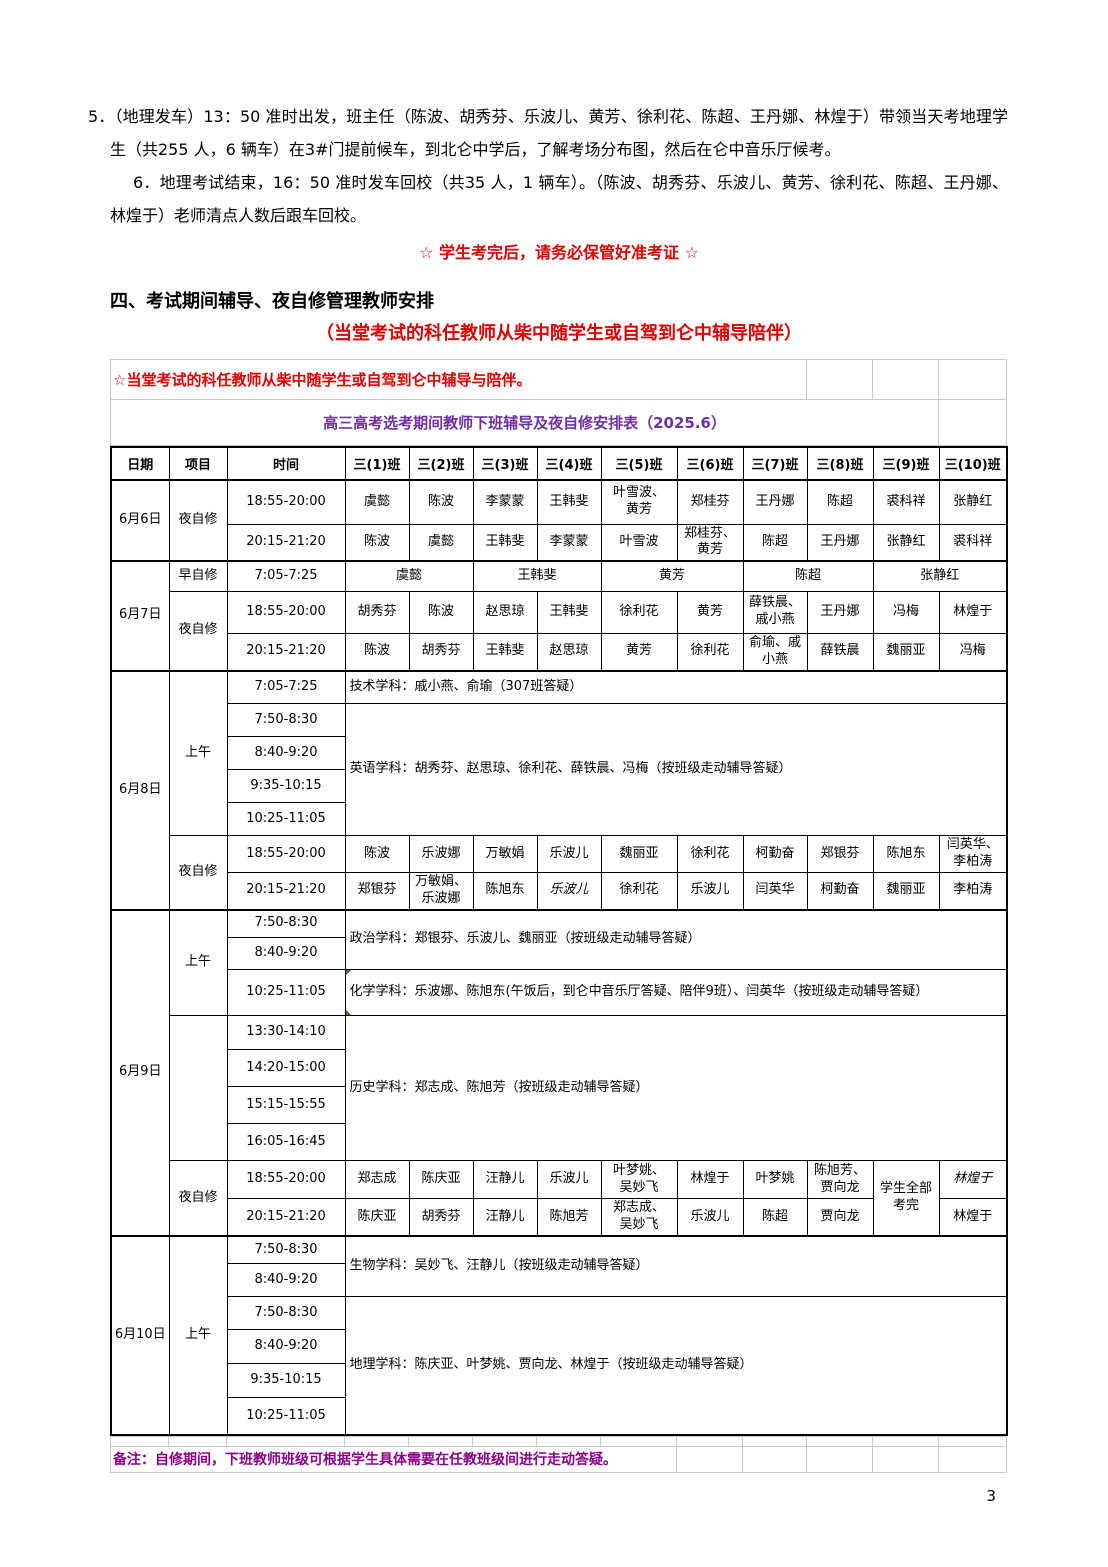  I want to click on teacher-cell: 闫英华、 李柏涛, so click(973, 854).